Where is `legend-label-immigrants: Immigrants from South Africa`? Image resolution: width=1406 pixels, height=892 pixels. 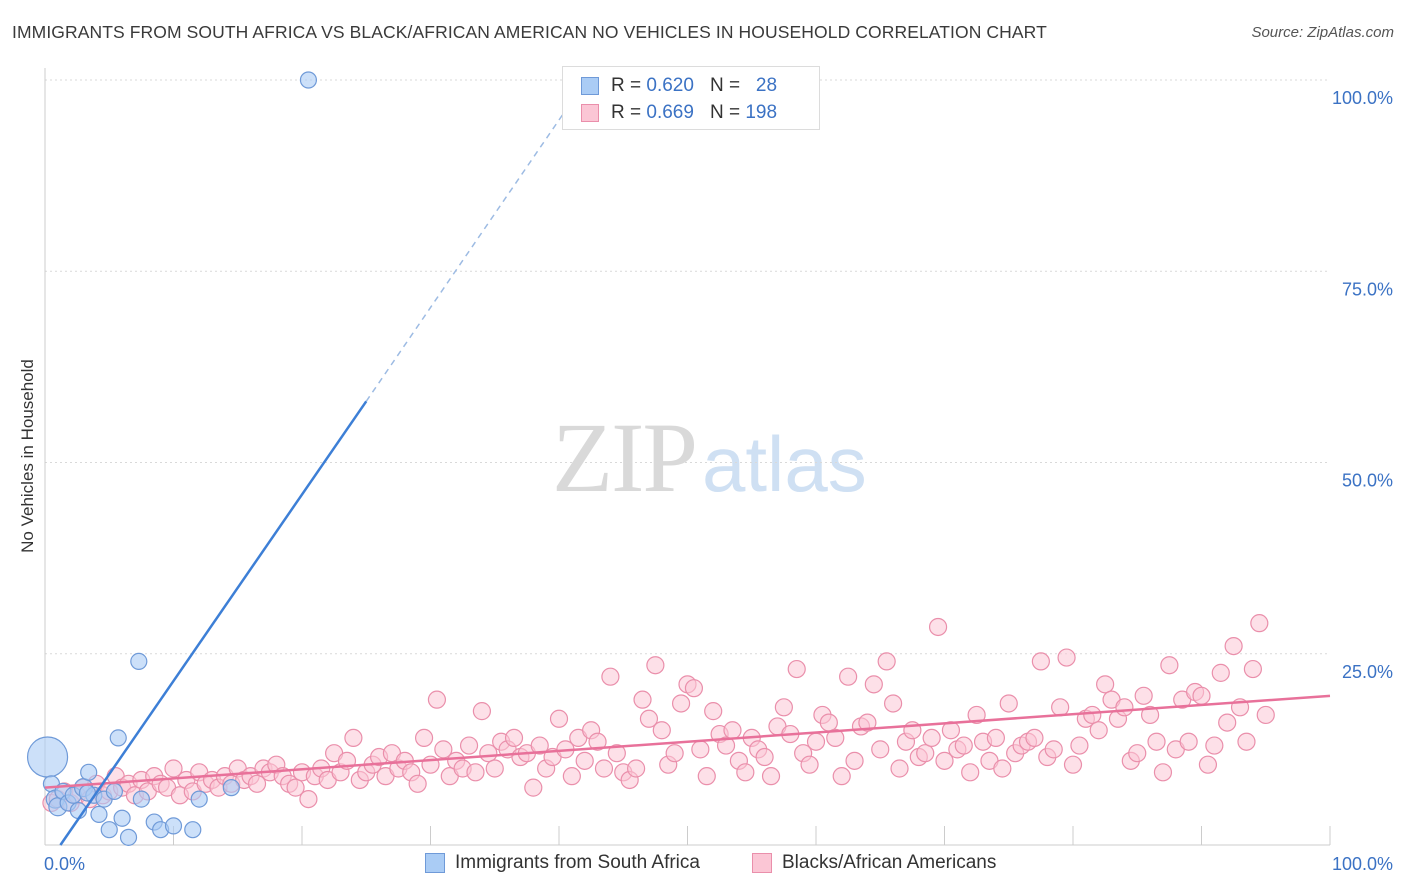
legend-label-immigrants: Immigrants from South Africa is located at coordinates (577, 862).